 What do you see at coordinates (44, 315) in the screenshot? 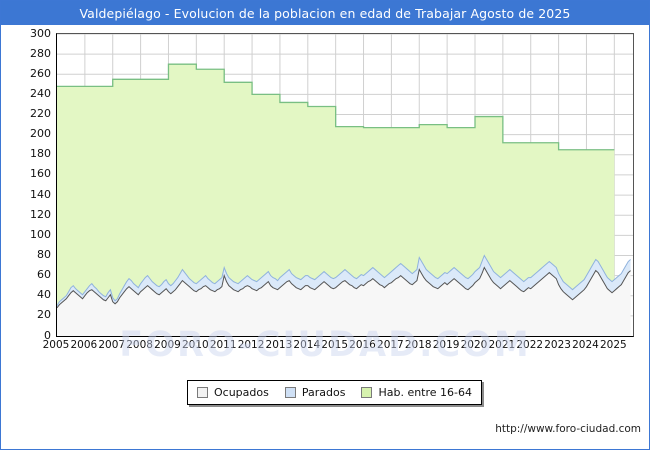
I see `y-tick-label: 20` at bounding box center [44, 315].